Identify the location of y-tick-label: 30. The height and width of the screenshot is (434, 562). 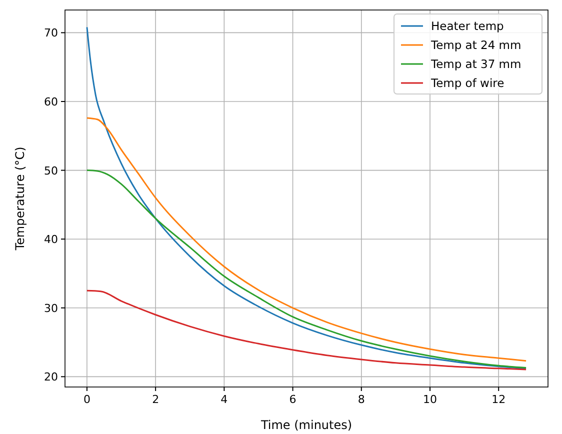
(51, 308).